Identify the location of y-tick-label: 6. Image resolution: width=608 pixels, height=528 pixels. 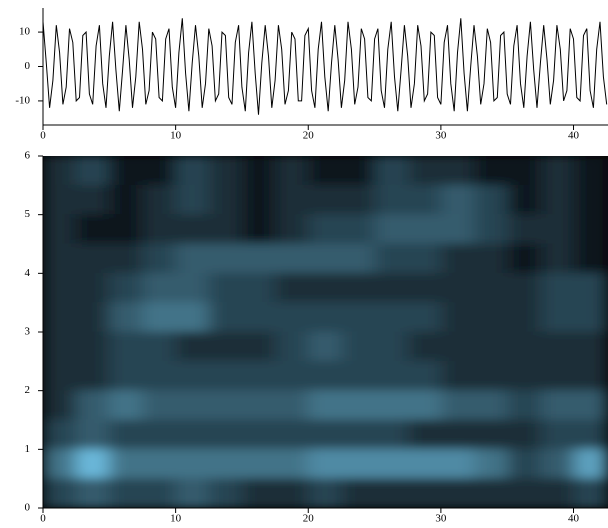
(28, 156).